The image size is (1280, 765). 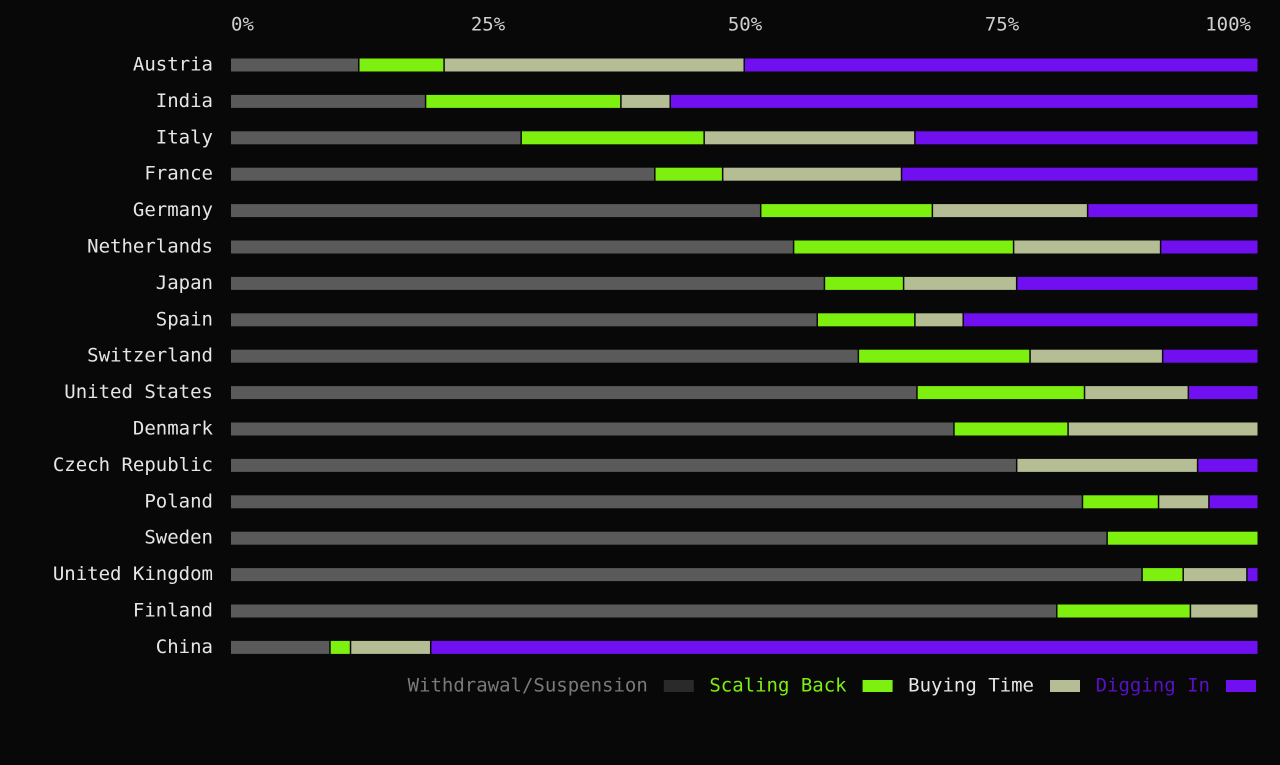 I want to click on legend-label: Scaling Back, so click(x=778, y=686).